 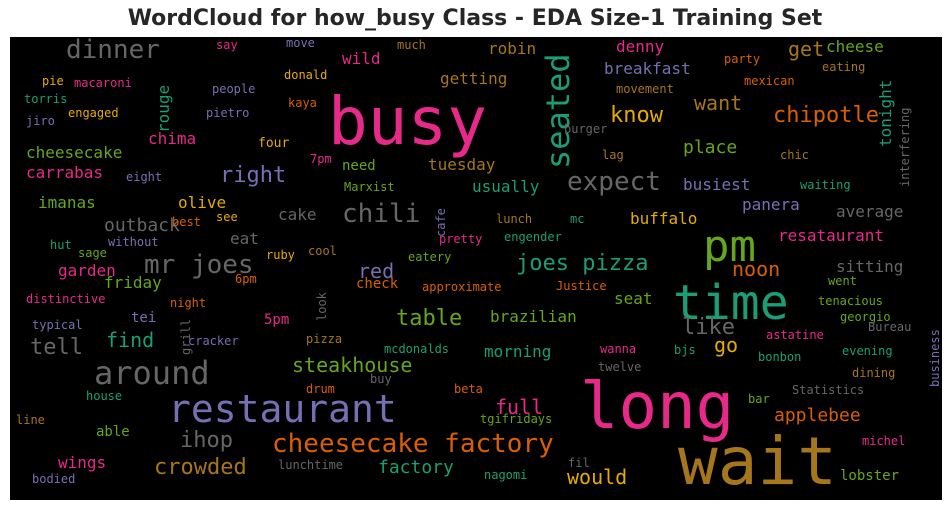 I want to click on word-eating: eating, so click(x=844, y=67).